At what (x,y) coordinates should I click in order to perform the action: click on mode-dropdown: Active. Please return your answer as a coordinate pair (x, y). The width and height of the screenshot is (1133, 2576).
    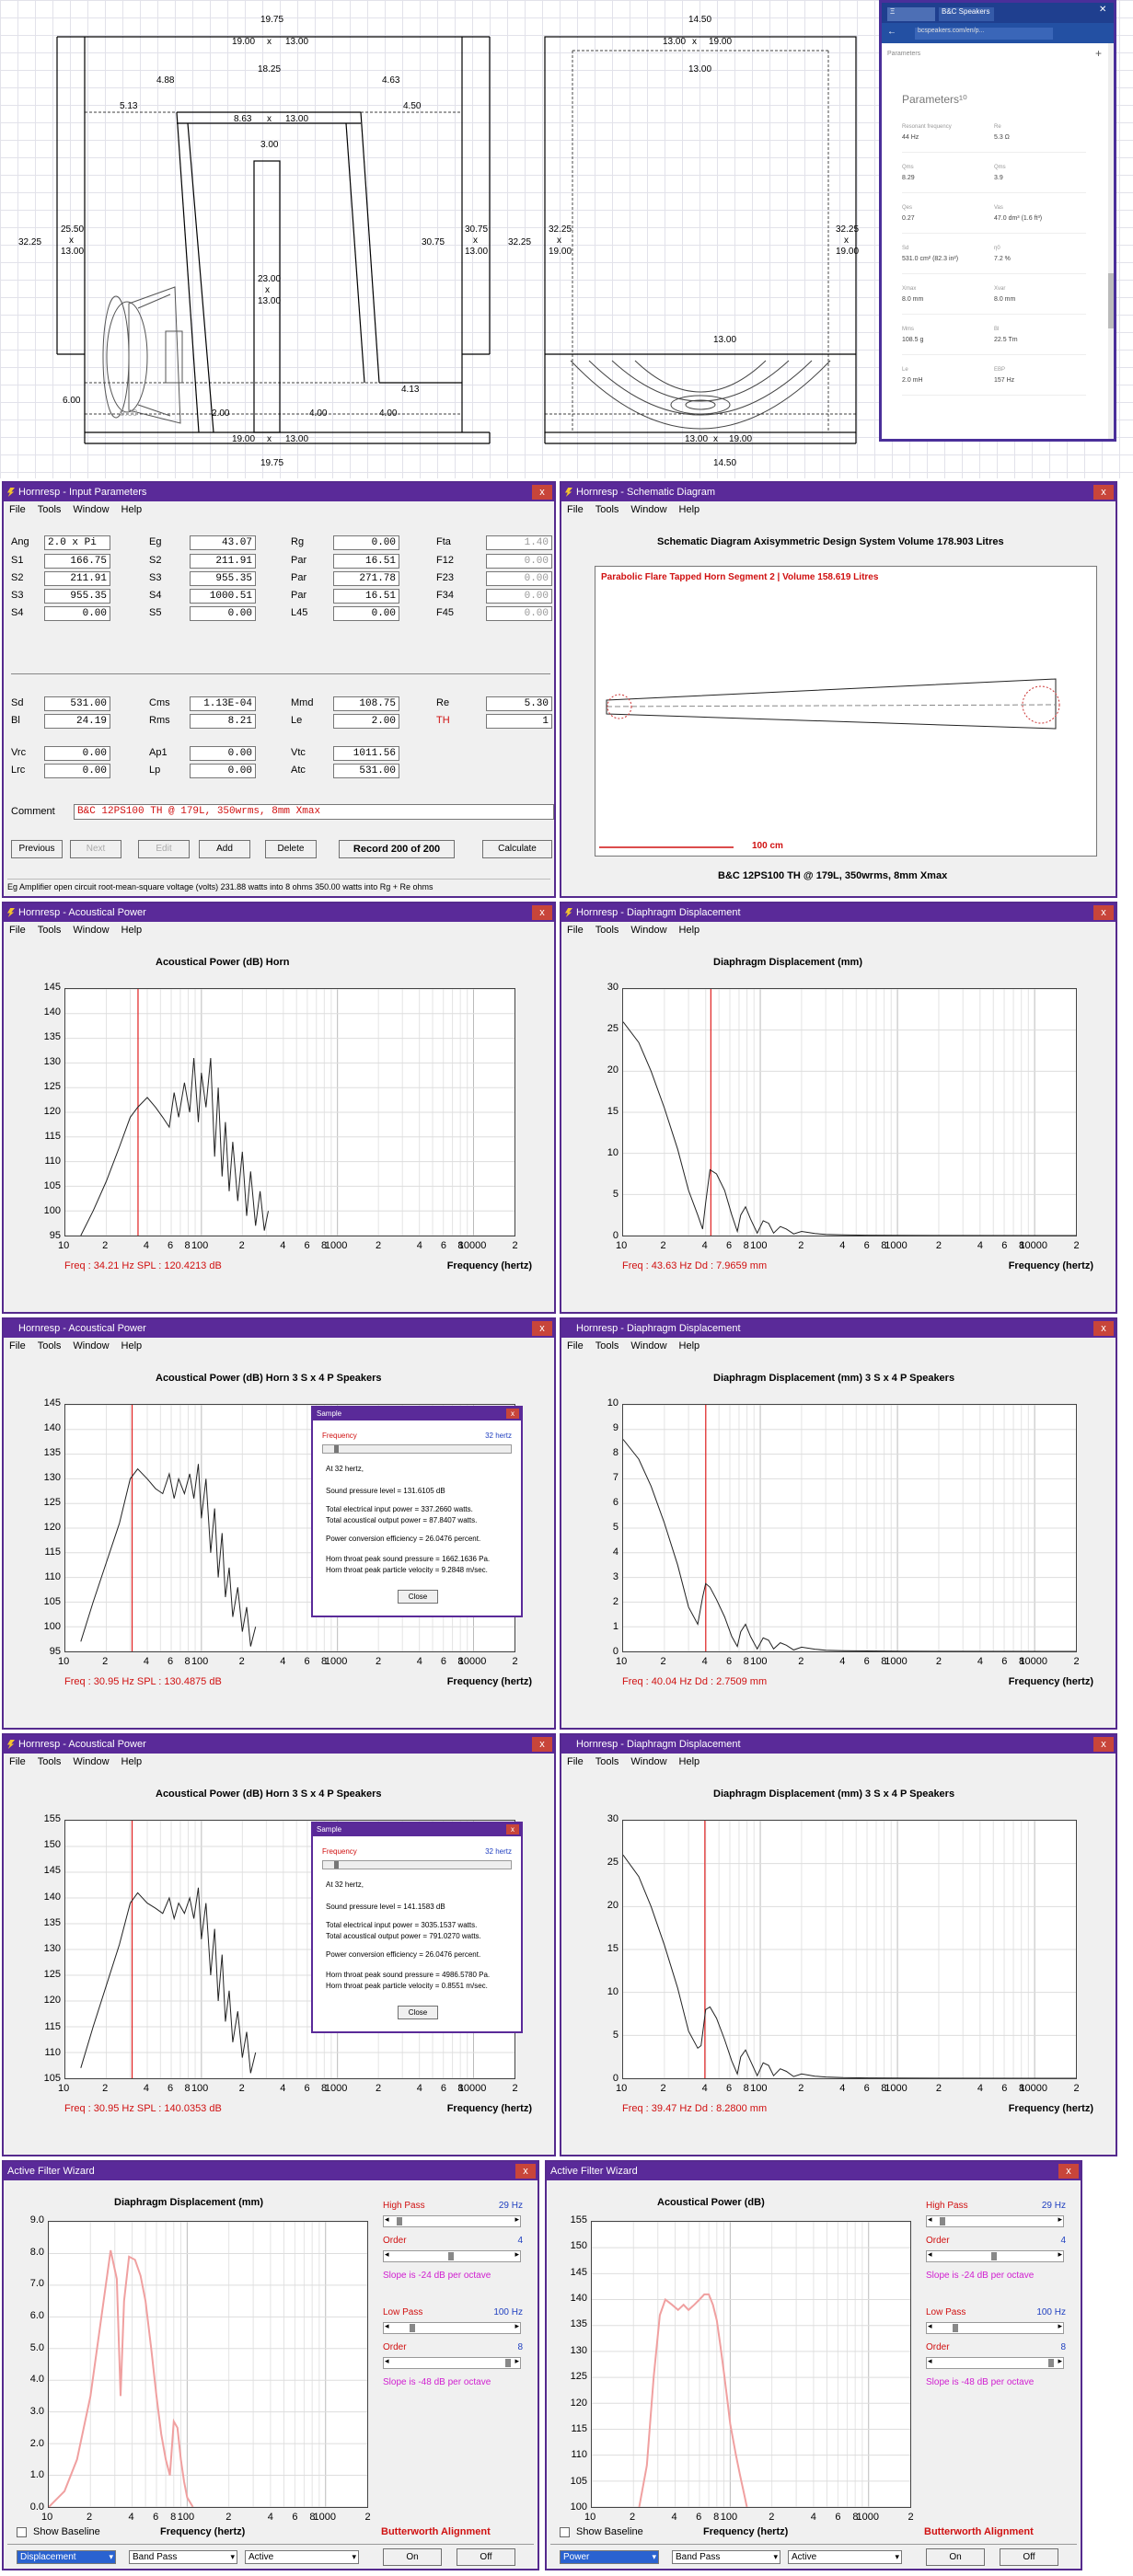
    Looking at the image, I should click on (302, 2557).